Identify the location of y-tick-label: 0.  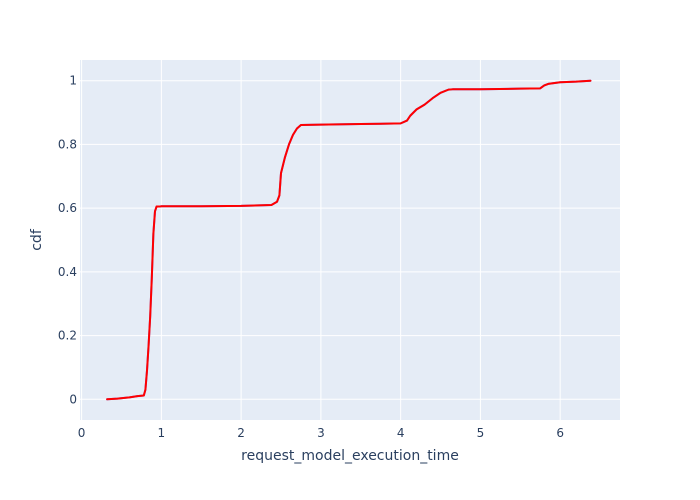
(73, 399).